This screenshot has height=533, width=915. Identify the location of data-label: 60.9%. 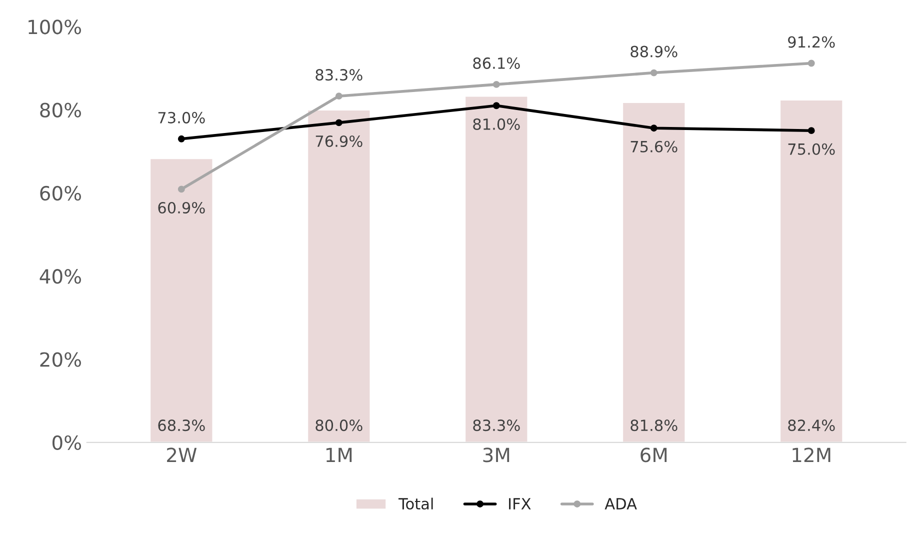
(181, 208).